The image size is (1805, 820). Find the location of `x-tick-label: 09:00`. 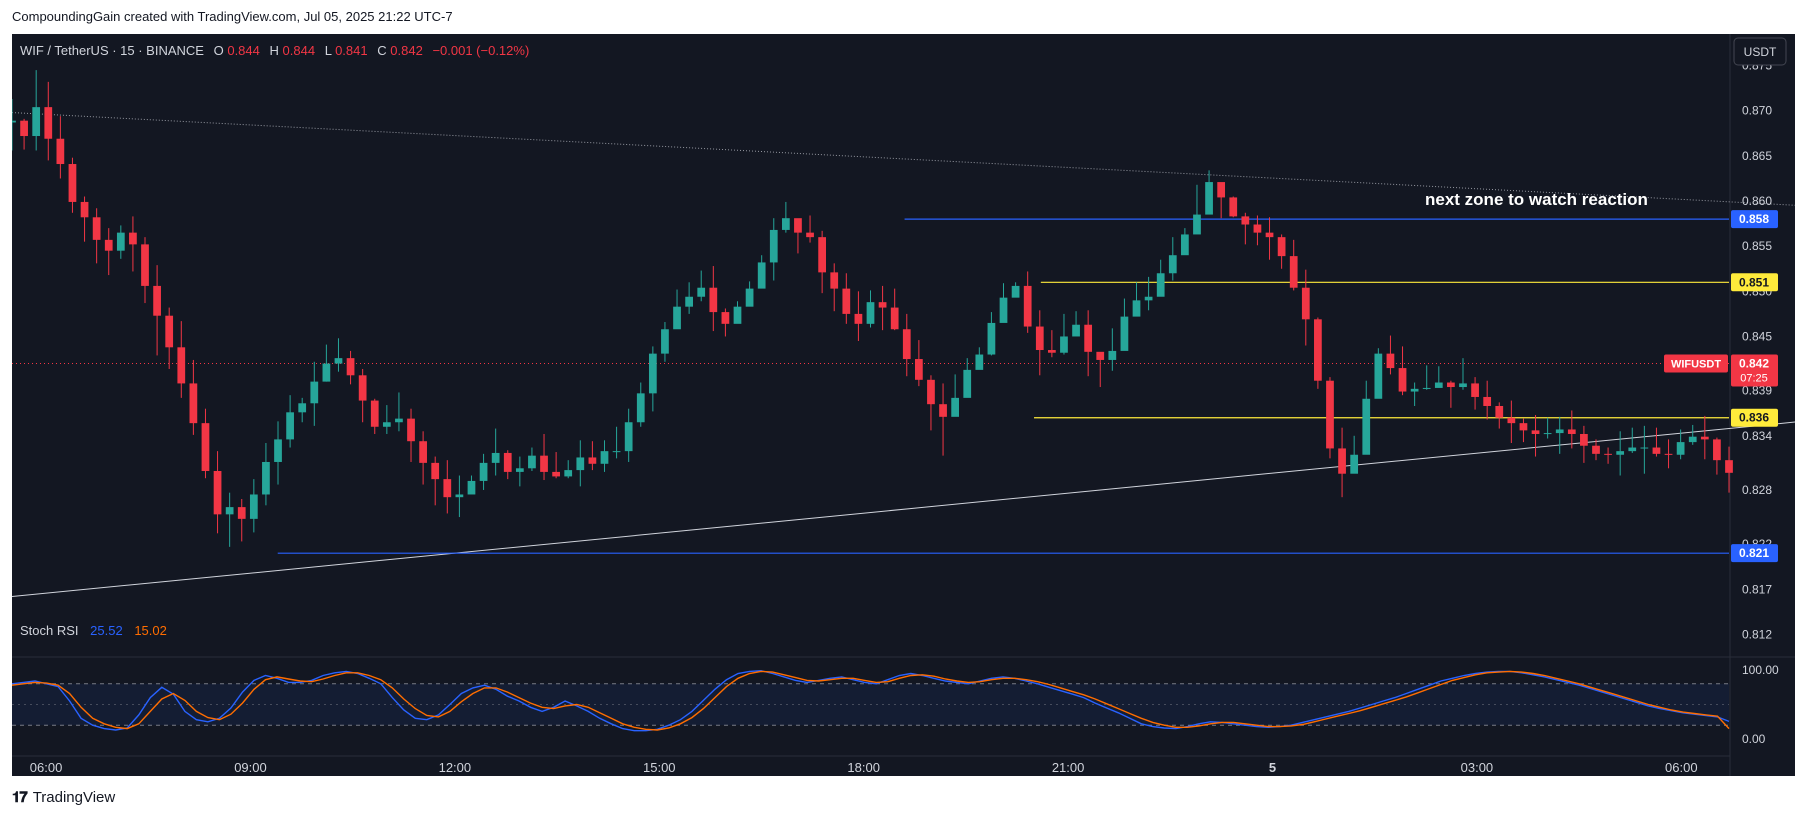

x-tick-label: 09:00 is located at coordinates (250, 767).